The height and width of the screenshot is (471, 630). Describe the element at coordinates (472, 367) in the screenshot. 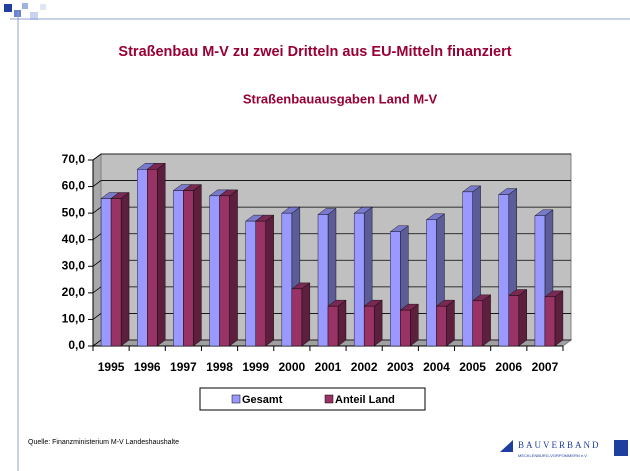

I see `x-tick-label: 2005` at that location.